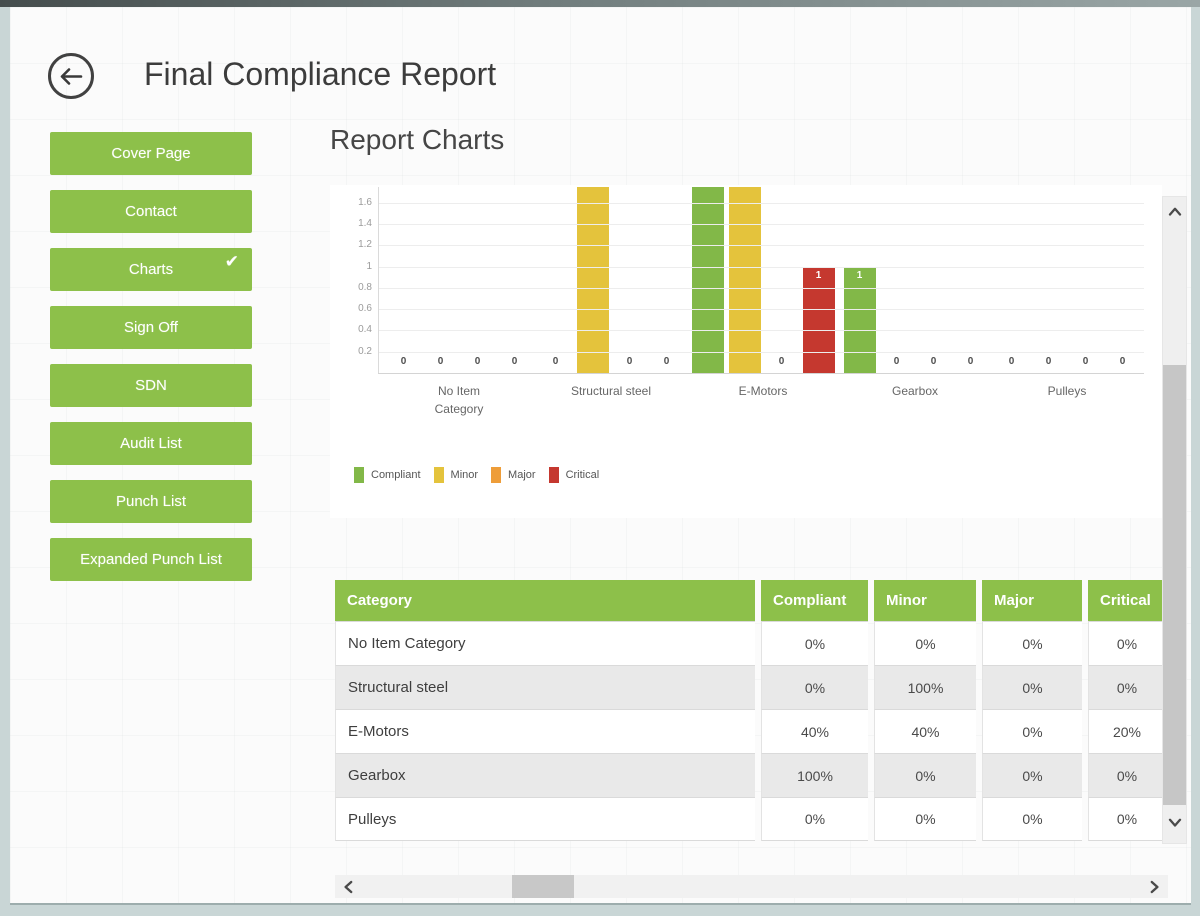 The height and width of the screenshot is (916, 1200). I want to click on scroll-right-arrow-icon, so click(1154, 887).